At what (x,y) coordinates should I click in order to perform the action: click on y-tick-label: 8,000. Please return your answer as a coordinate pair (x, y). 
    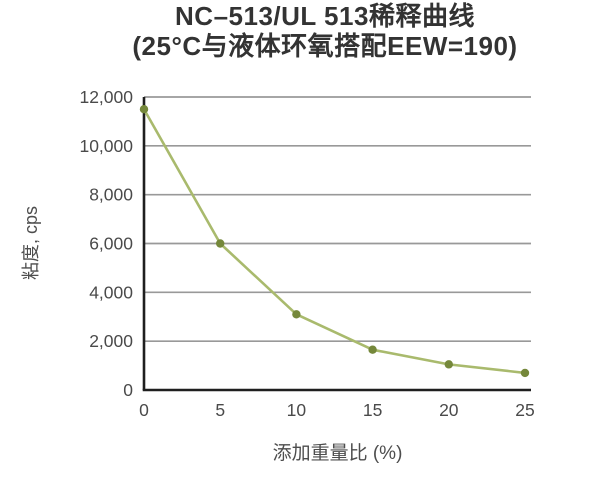
    Looking at the image, I should click on (111, 195).